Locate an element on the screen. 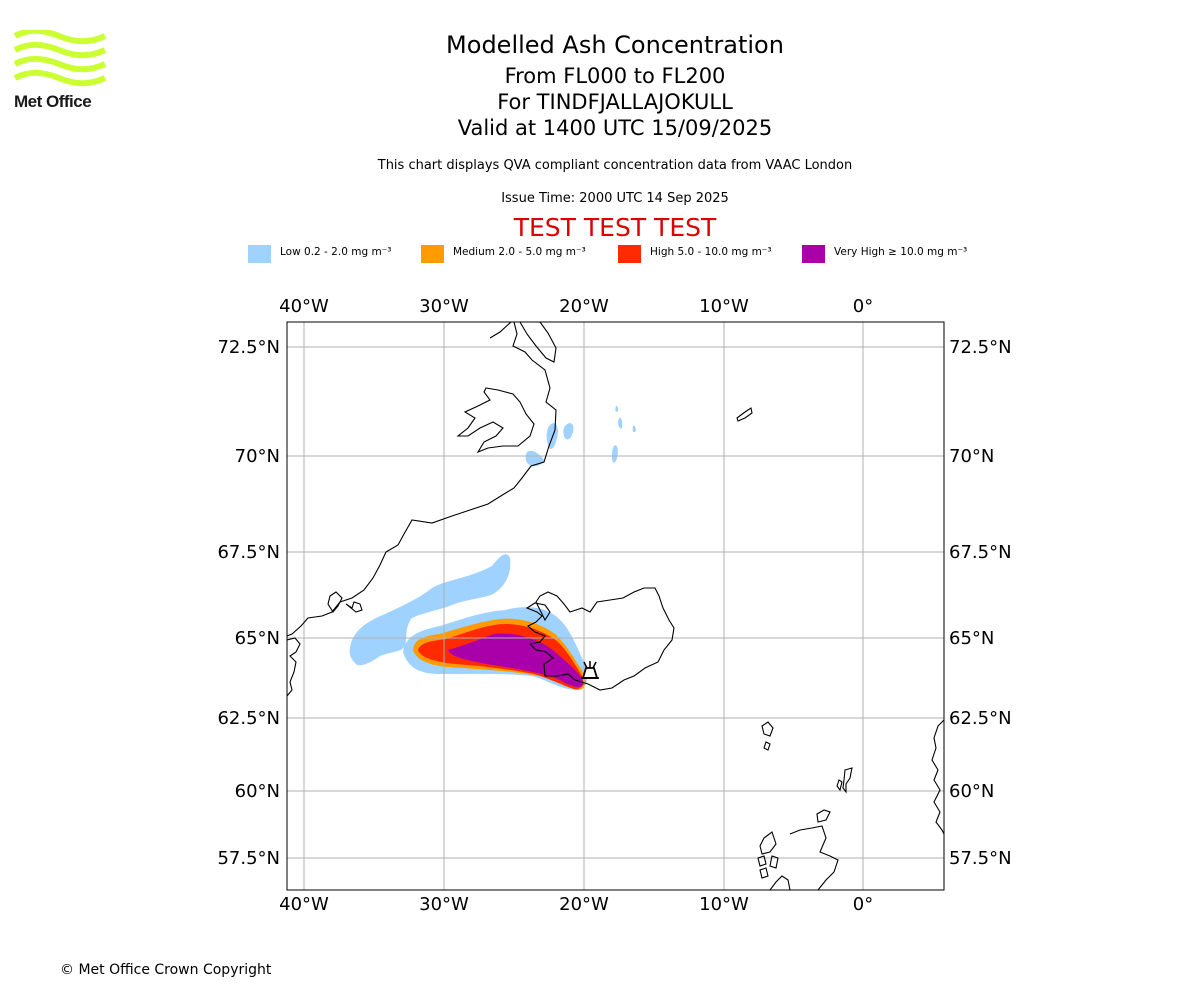 This screenshot has height=1000, width=1200. lat-tick-right: 67.5°N is located at coordinates (980, 552).